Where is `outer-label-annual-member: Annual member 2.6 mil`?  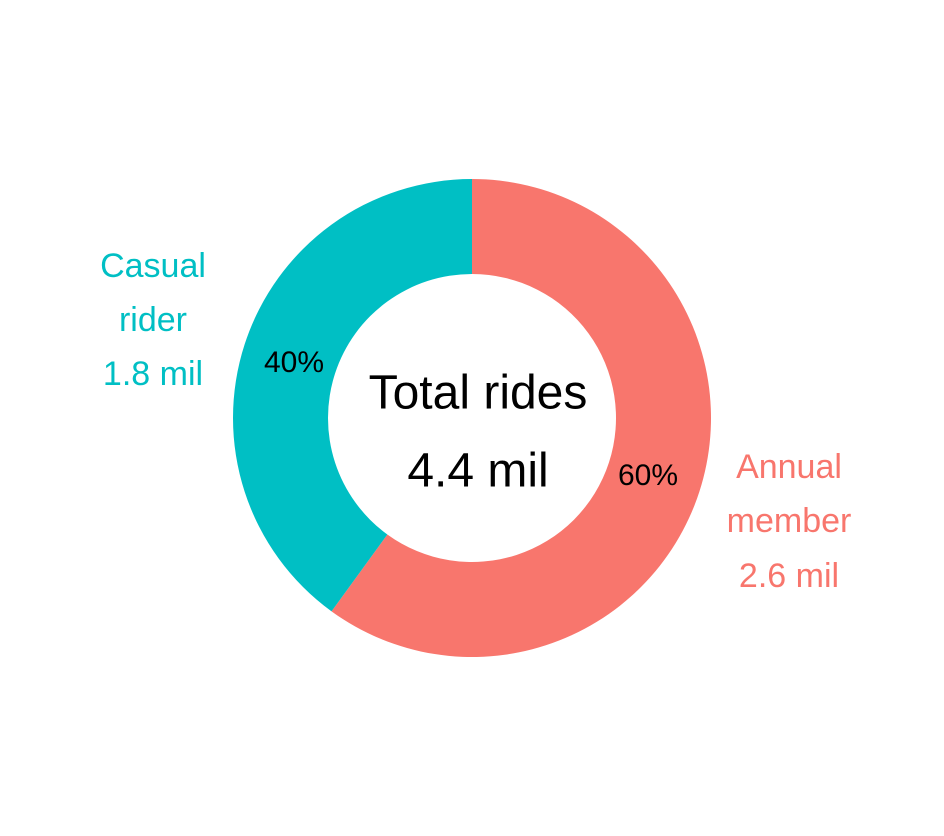 outer-label-annual-member: Annual member 2.6 mil is located at coordinates (789, 521).